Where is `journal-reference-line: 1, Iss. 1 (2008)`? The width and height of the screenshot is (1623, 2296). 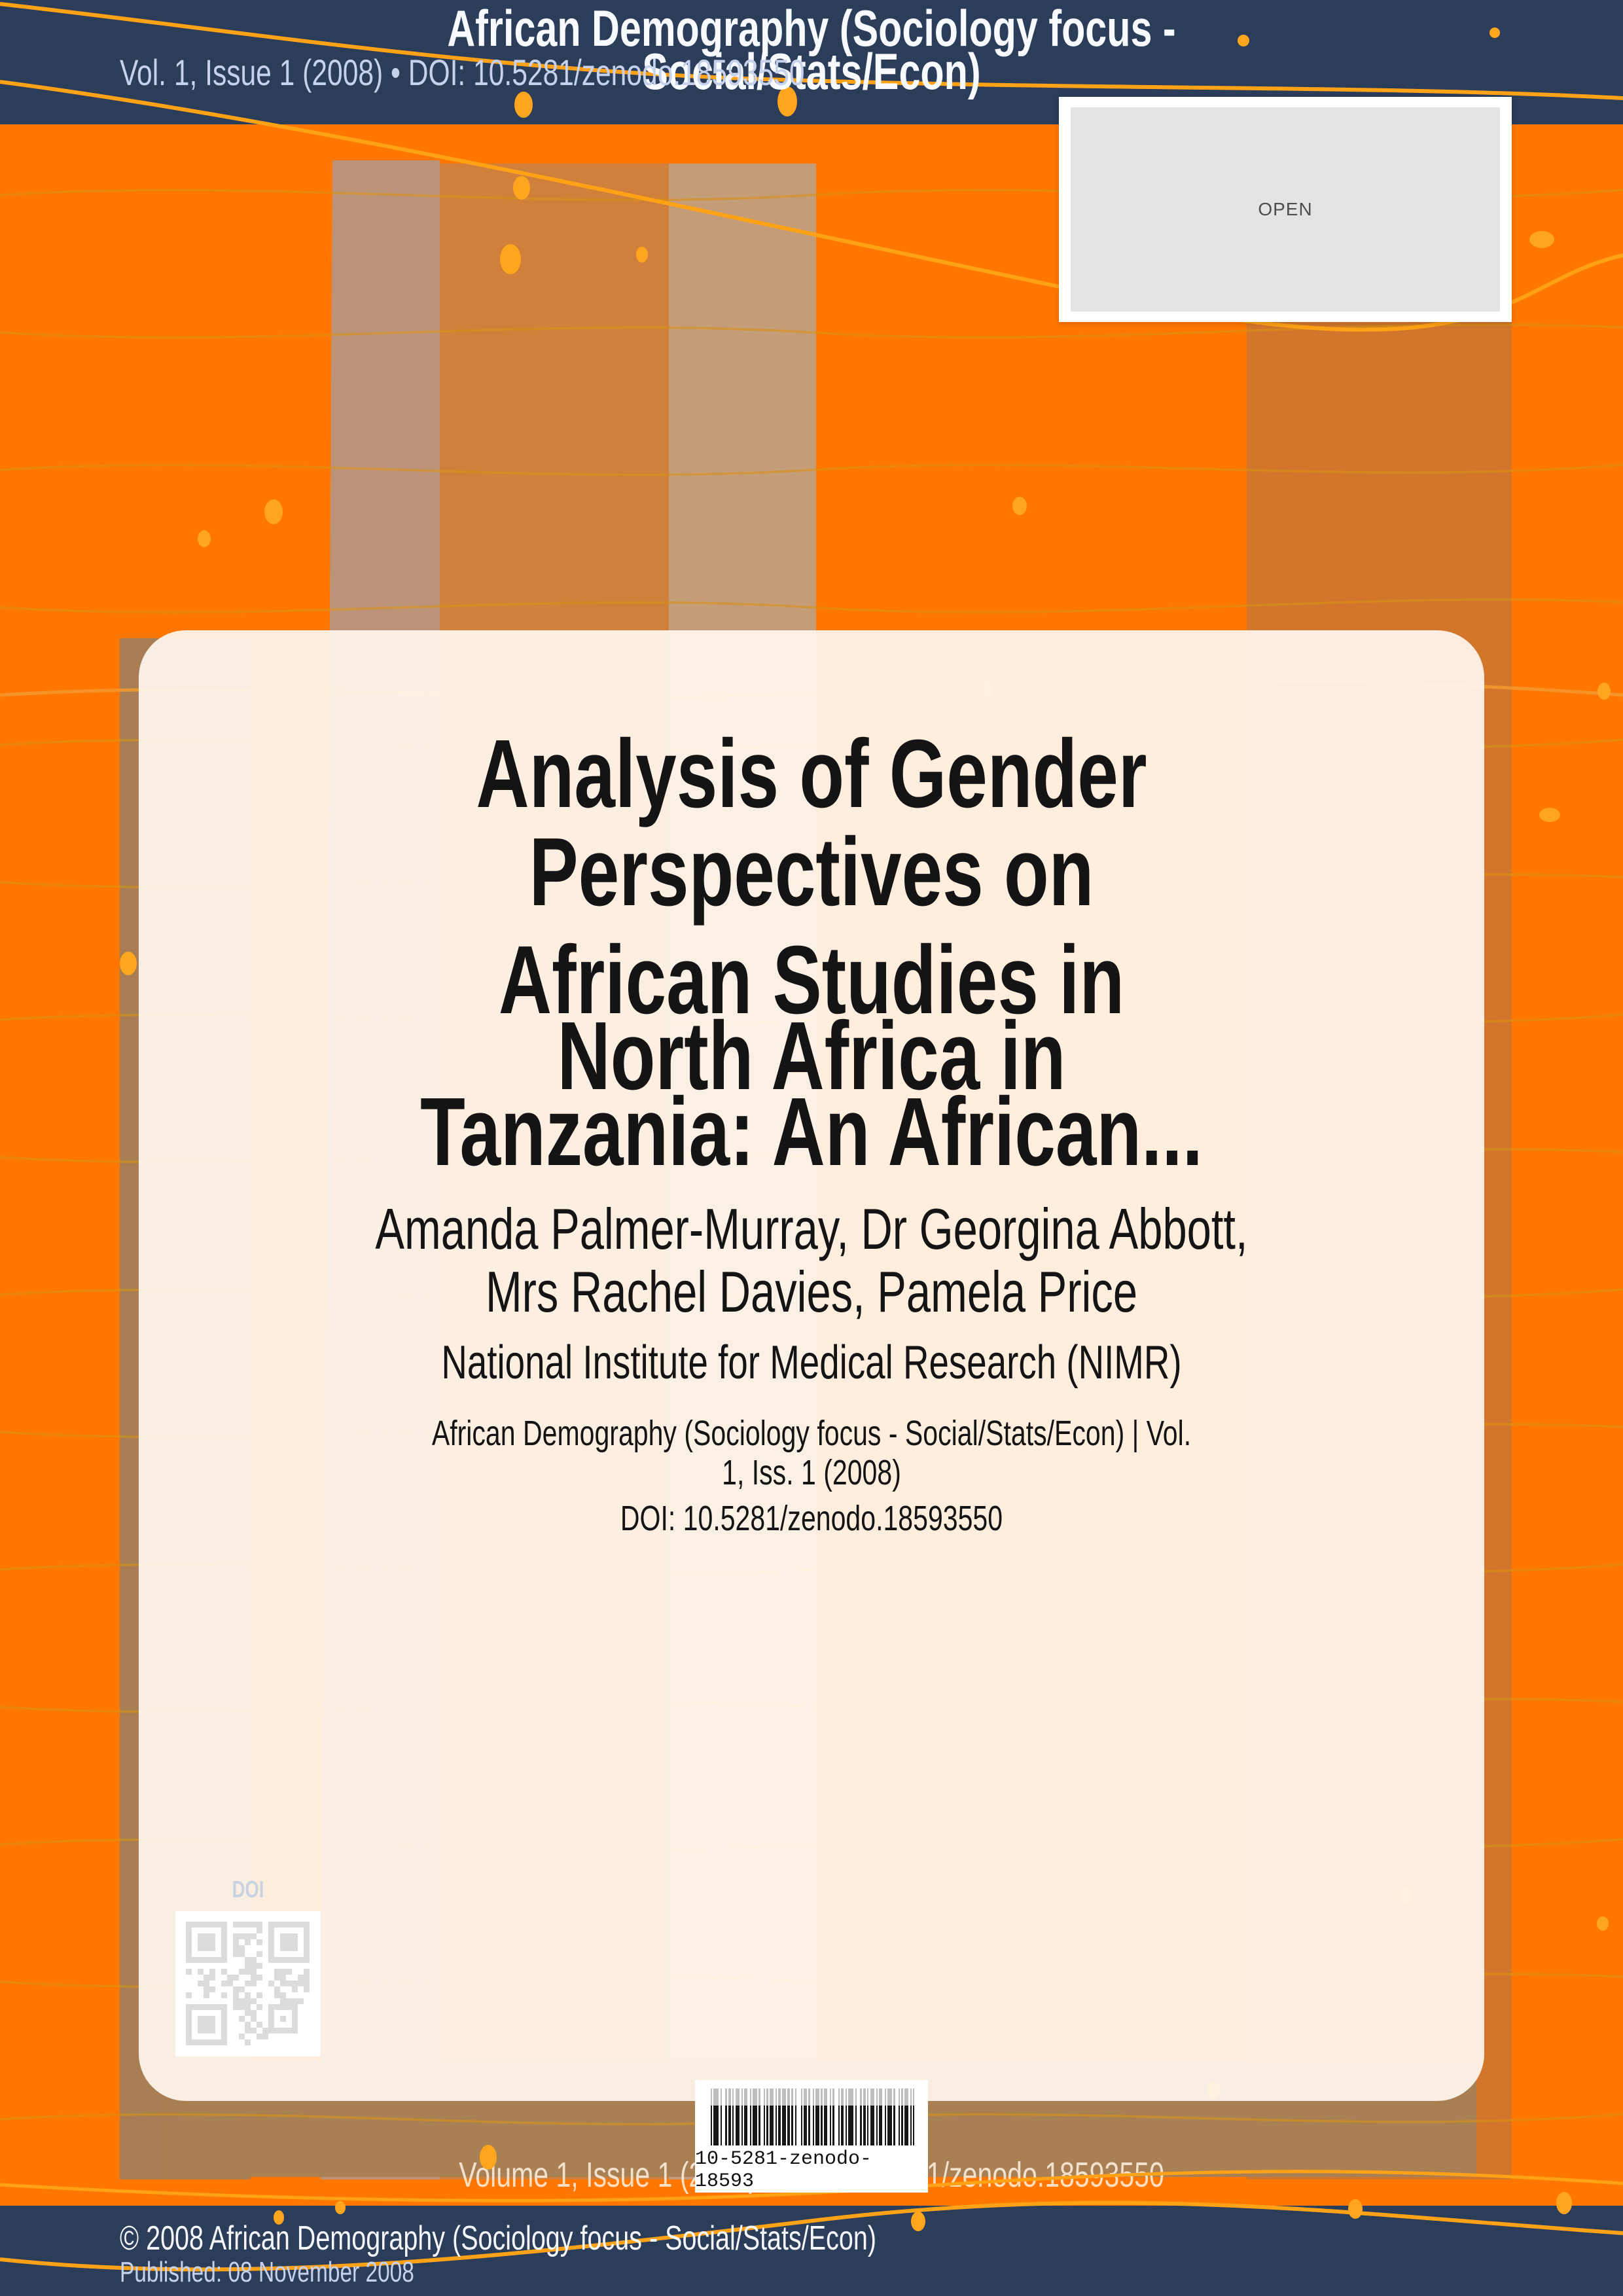 journal-reference-line: 1, Iss. 1 (2008) is located at coordinates (811, 1472).